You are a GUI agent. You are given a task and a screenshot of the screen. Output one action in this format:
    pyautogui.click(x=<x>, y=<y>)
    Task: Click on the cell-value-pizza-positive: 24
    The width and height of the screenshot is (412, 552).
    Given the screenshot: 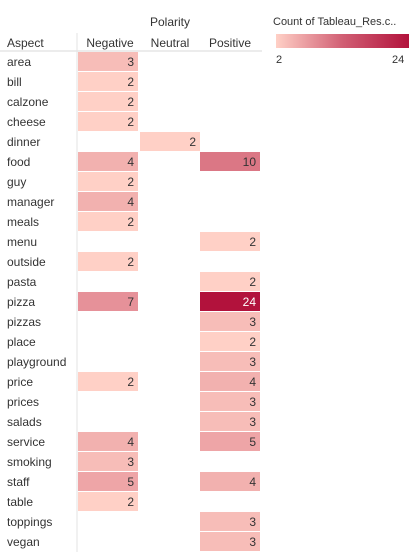 What is the action you would take?
    pyautogui.click(x=250, y=302)
    